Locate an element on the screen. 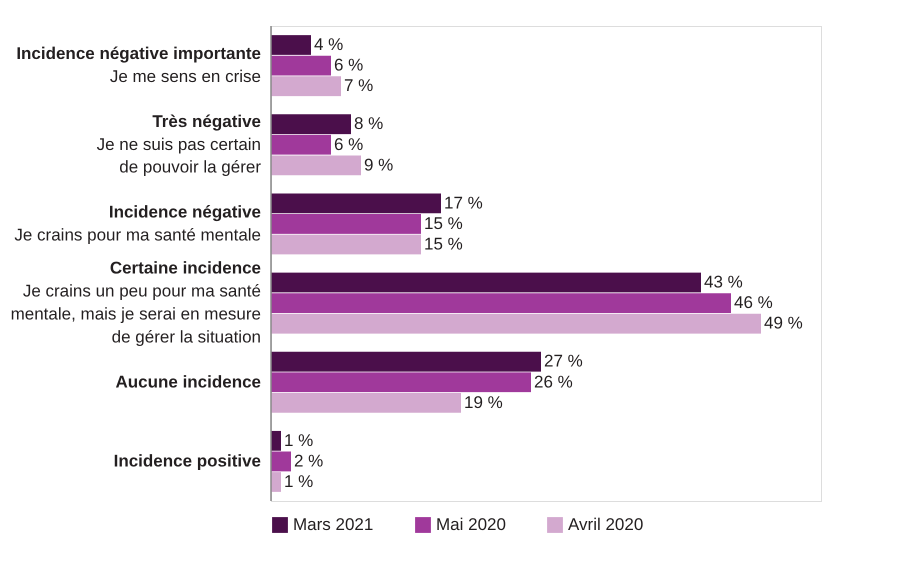 This screenshot has width=913, height=585. legend-label: Avril 2020 is located at coordinates (606, 524).